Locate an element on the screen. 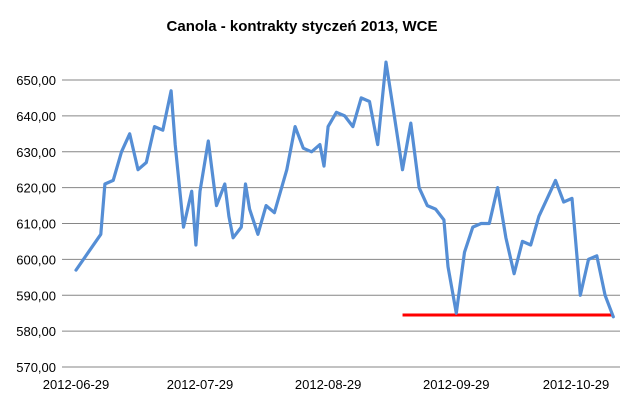 The image size is (620, 413). y-tick-label: 590,00 is located at coordinates (36, 295).